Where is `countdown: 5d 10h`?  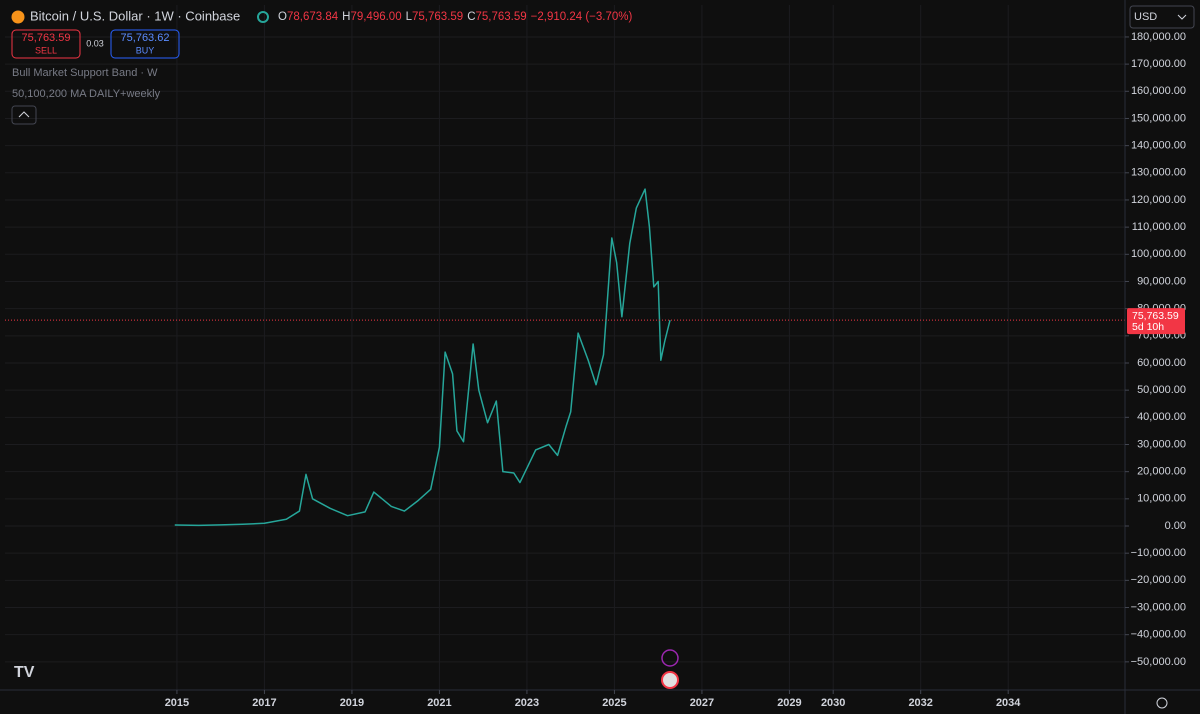 countdown: 5d 10h is located at coordinates (1148, 327).